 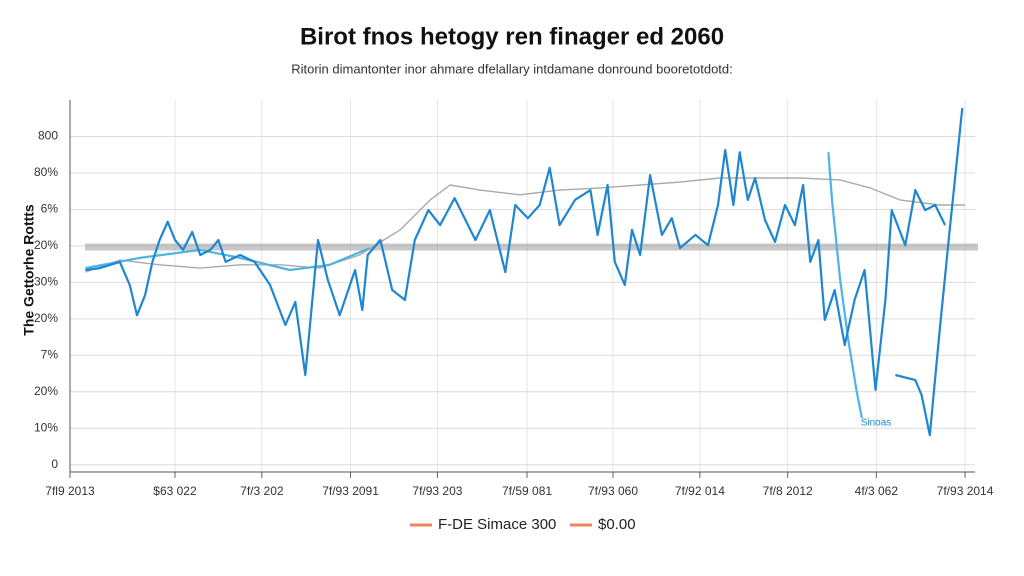 What do you see at coordinates (877, 491) in the screenshot?
I see `x-tick-label: 4f/3 062` at bounding box center [877, 491].